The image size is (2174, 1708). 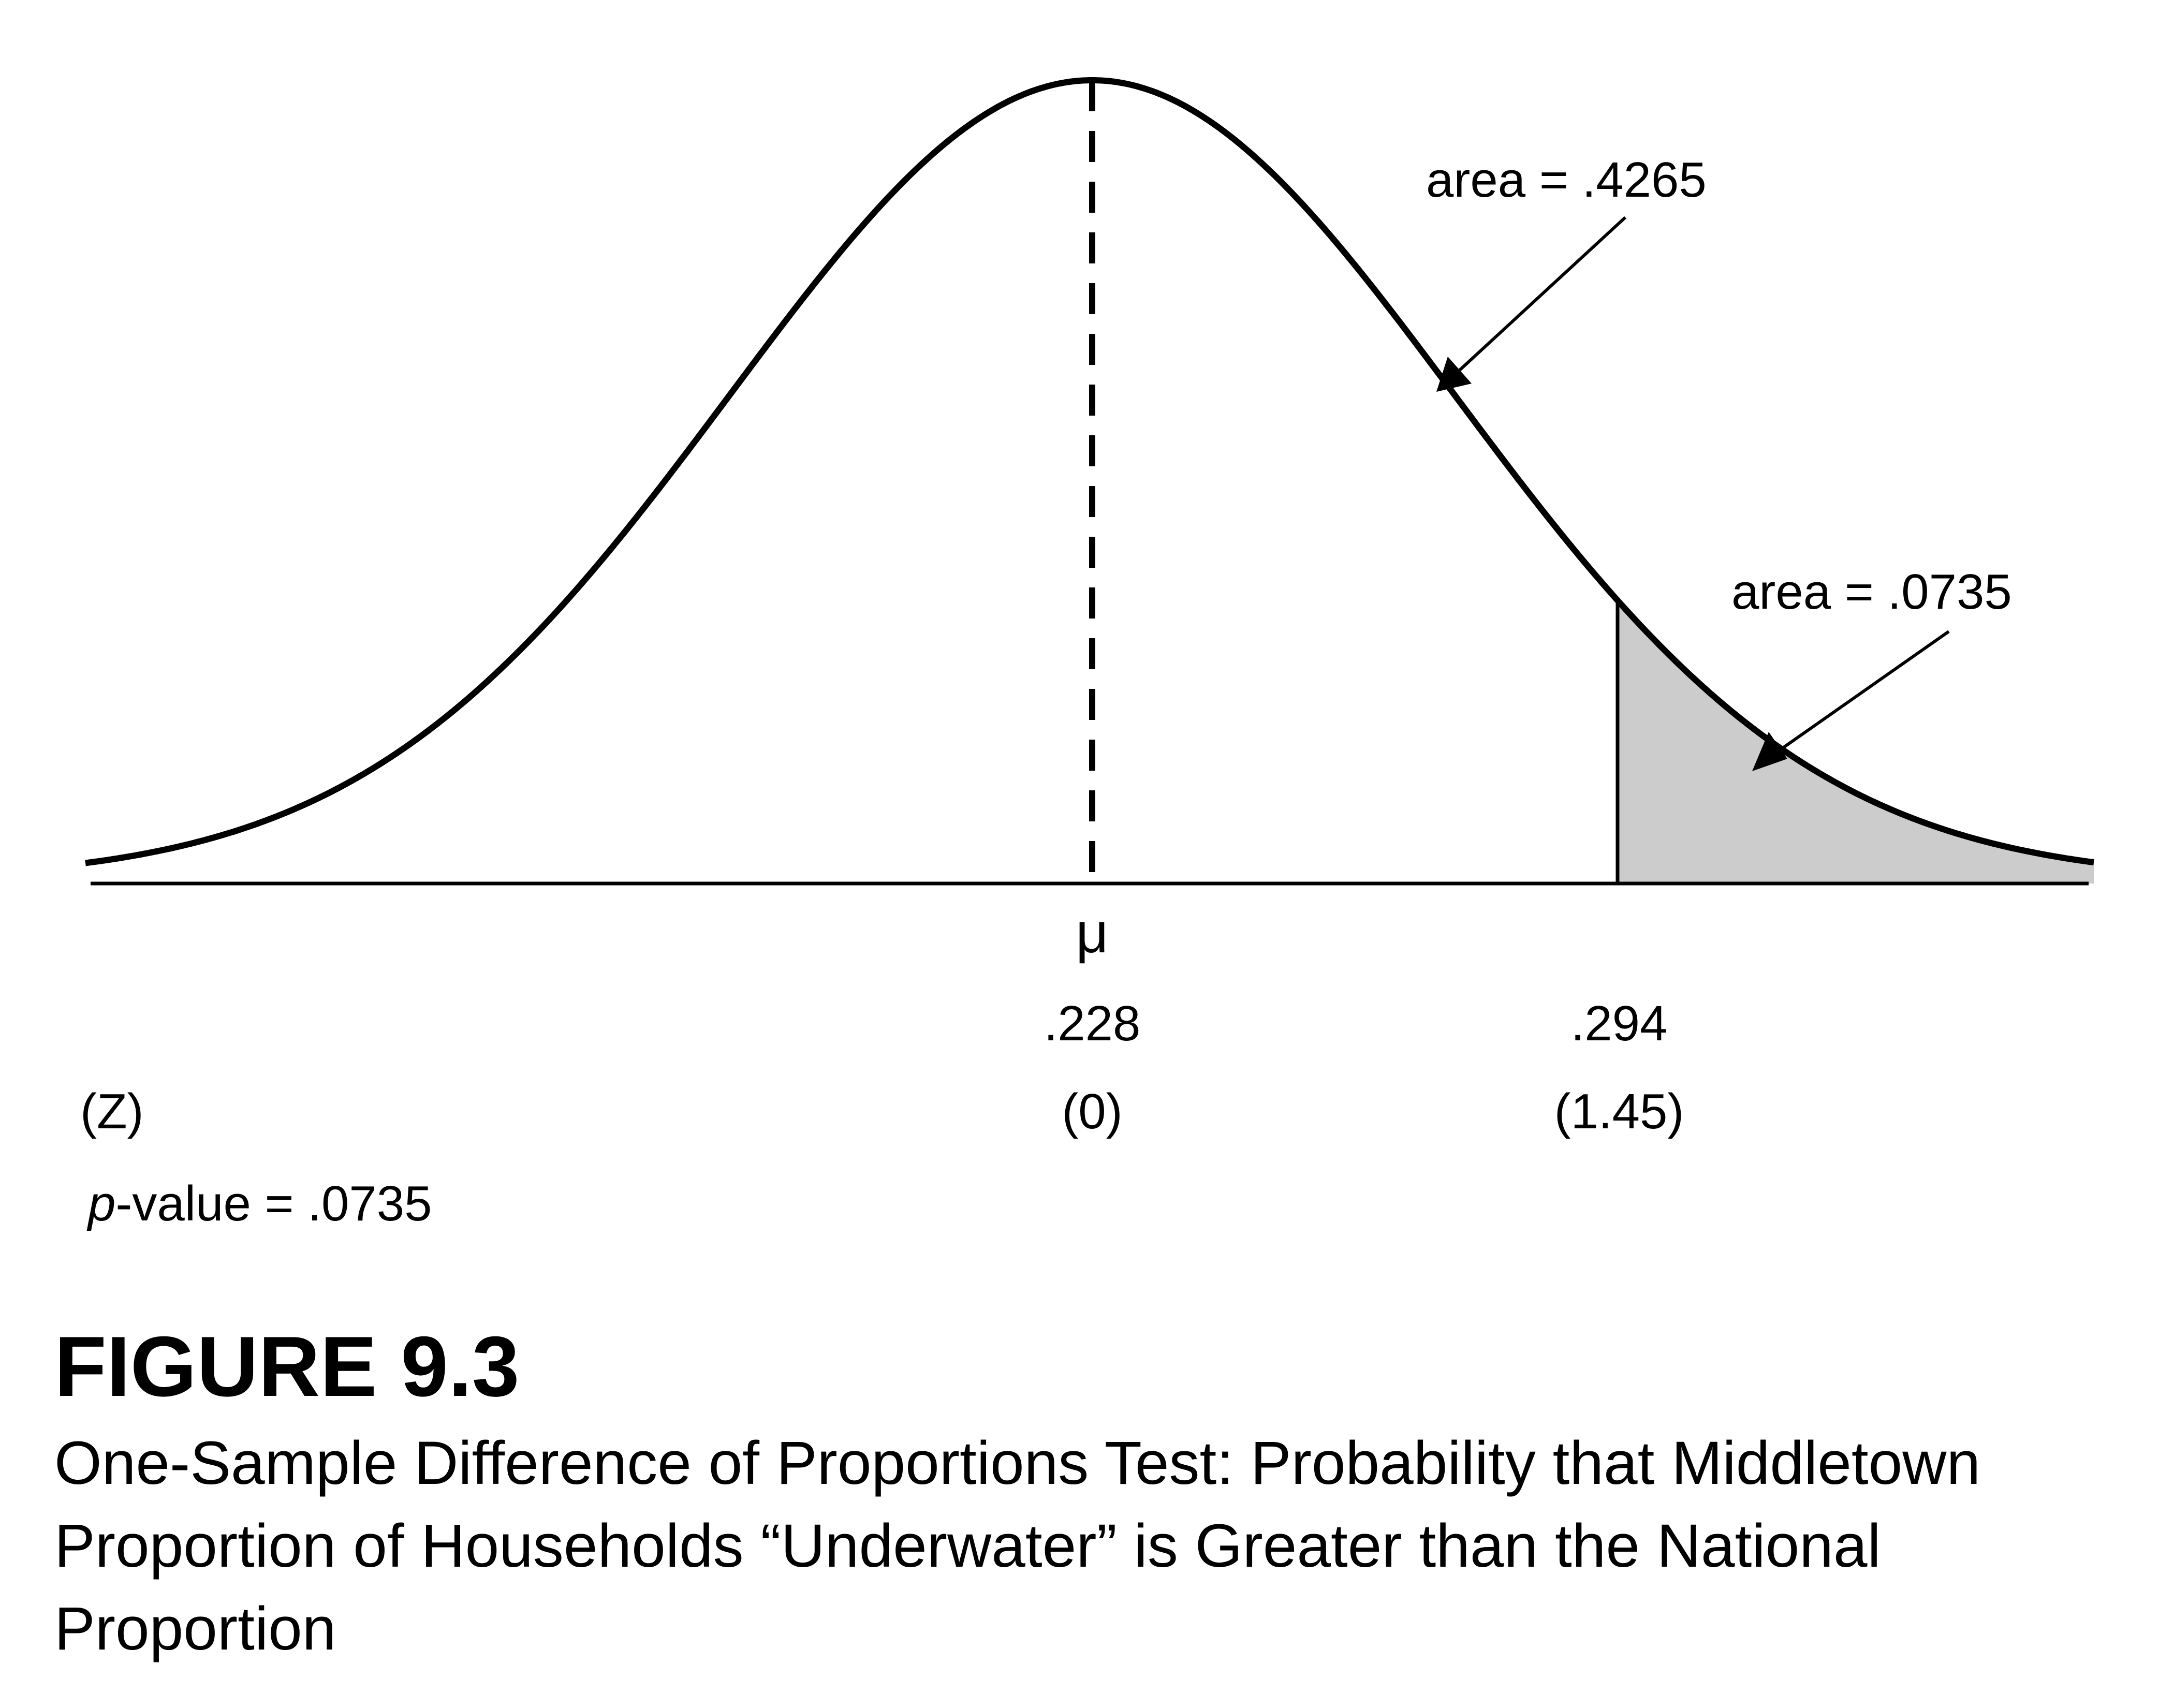 I want to click on area-between-arrowhead, so click(x=1454, y=374).